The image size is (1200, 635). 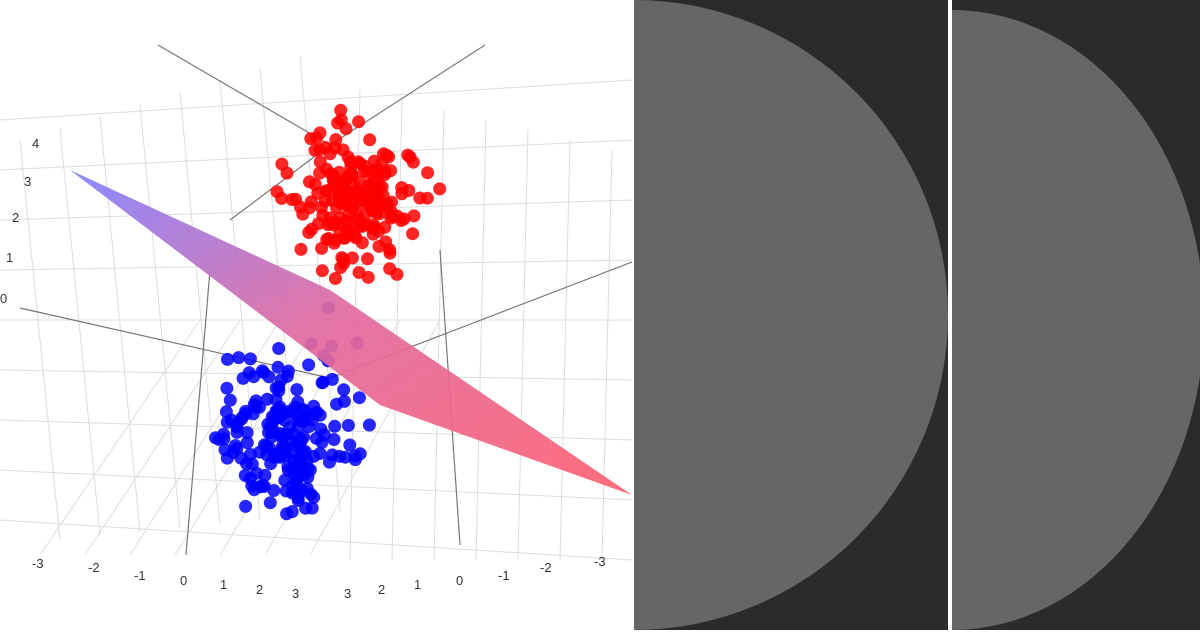 What do you see at coordinates (35, 143) in the screenshot?
I see `tick-label: 4` at bounding box center [35, 143].